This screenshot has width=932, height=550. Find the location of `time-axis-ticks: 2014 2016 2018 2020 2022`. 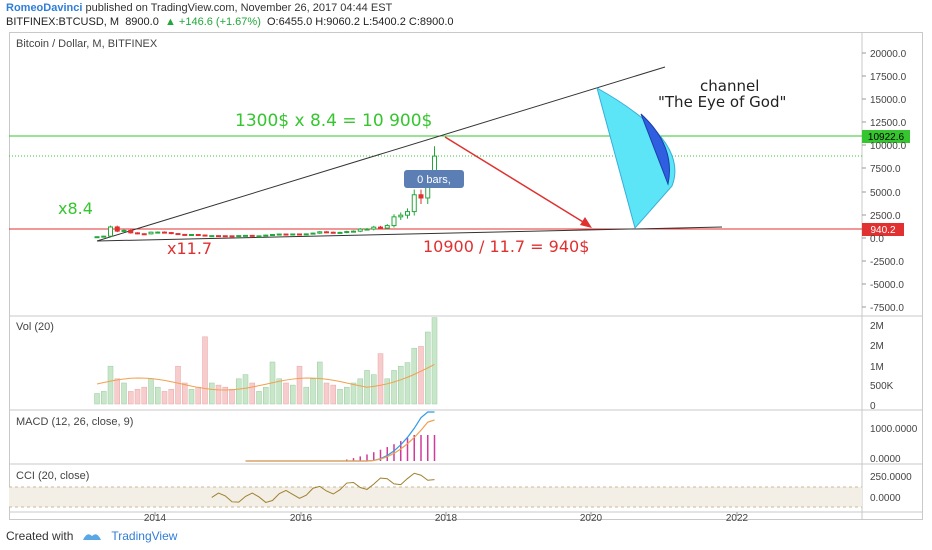

time-axis-ticks: 2014 2016 2018 2020 2022 is located at coordinates (446, 518).